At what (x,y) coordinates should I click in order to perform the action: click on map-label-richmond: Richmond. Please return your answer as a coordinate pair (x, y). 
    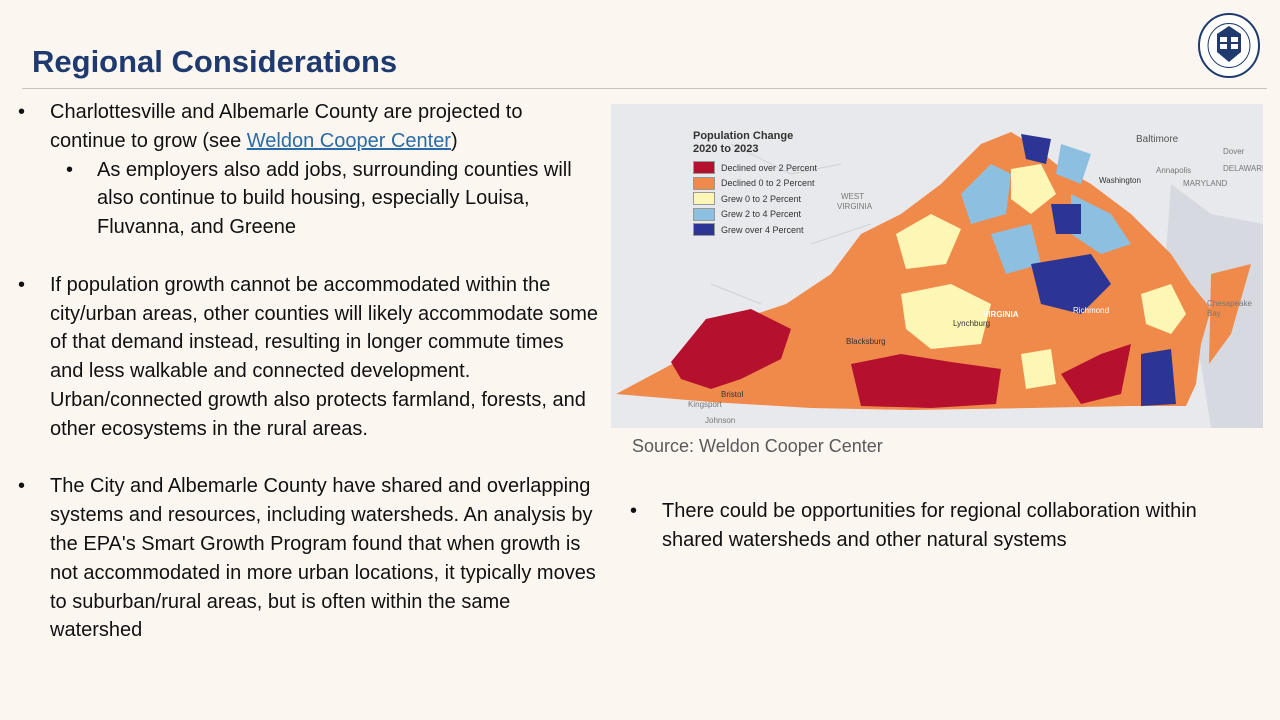
    Looking at the image, I should click on (1091, 310).